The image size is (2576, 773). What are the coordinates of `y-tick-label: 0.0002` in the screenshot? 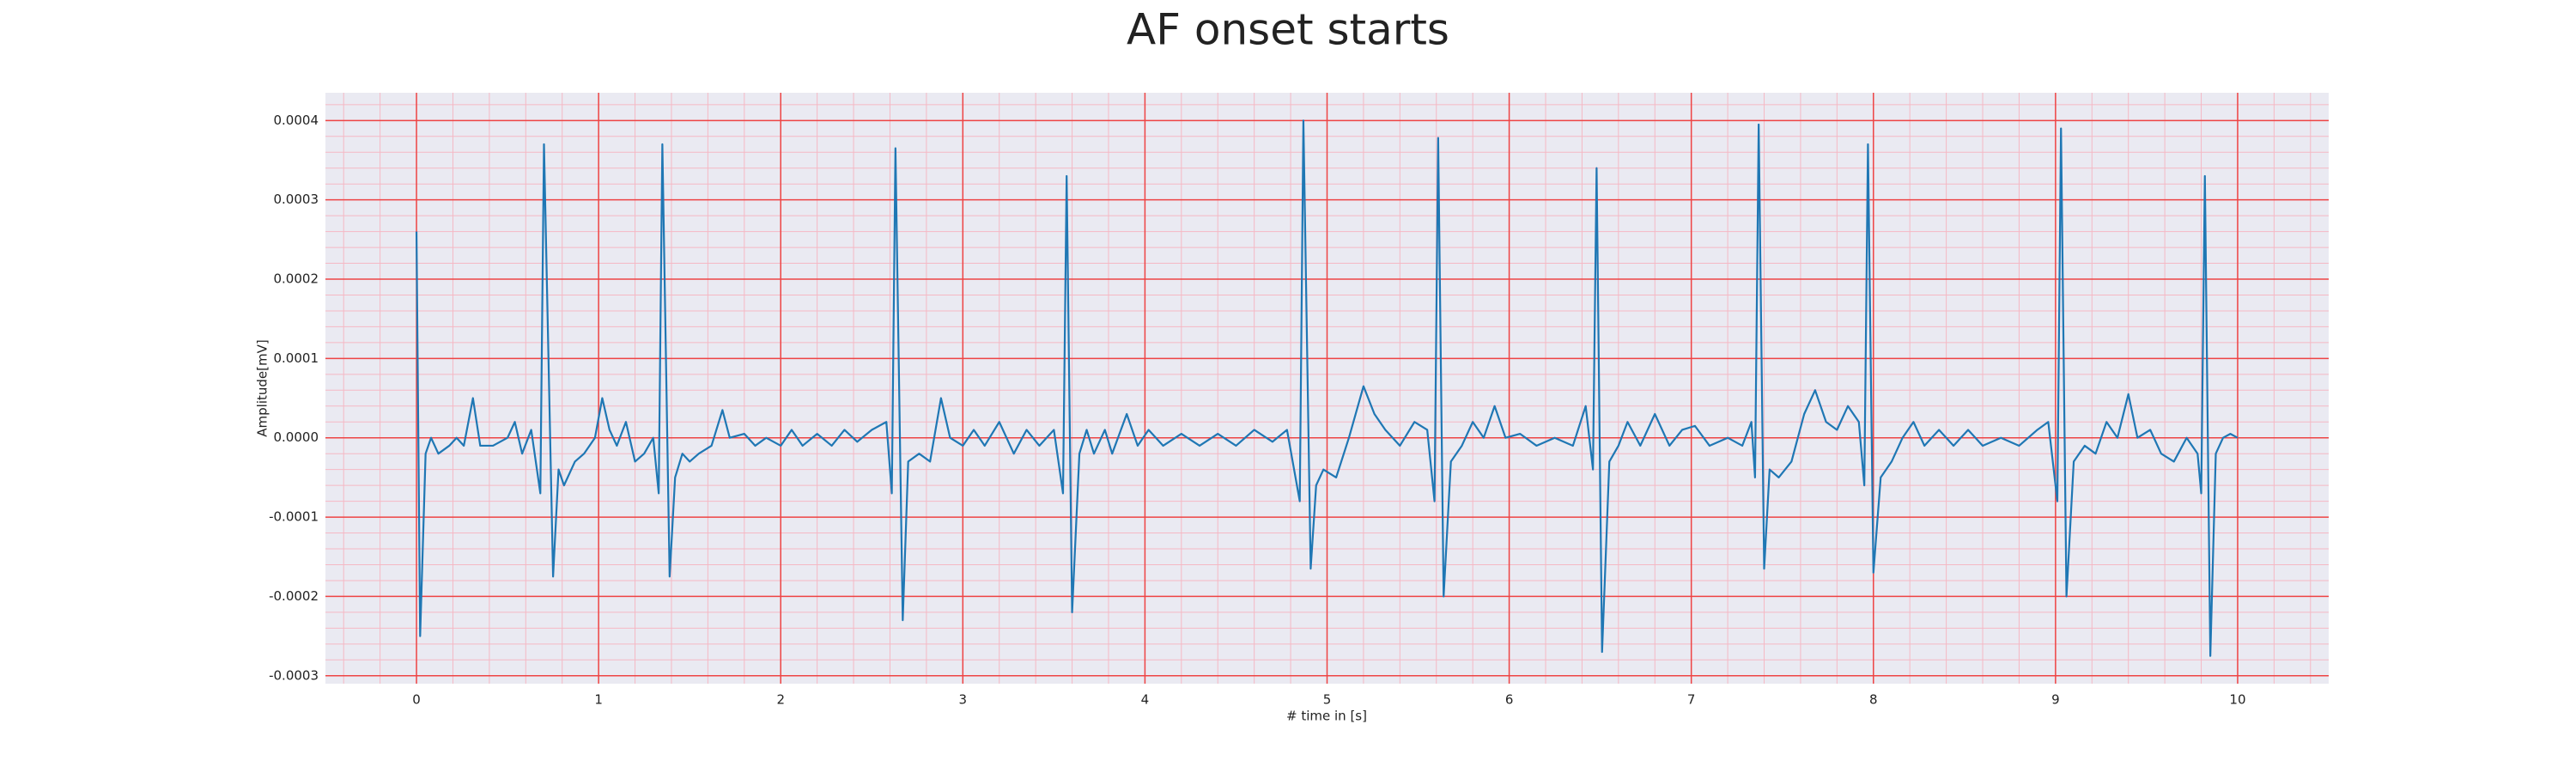 It's located at (296, 279).